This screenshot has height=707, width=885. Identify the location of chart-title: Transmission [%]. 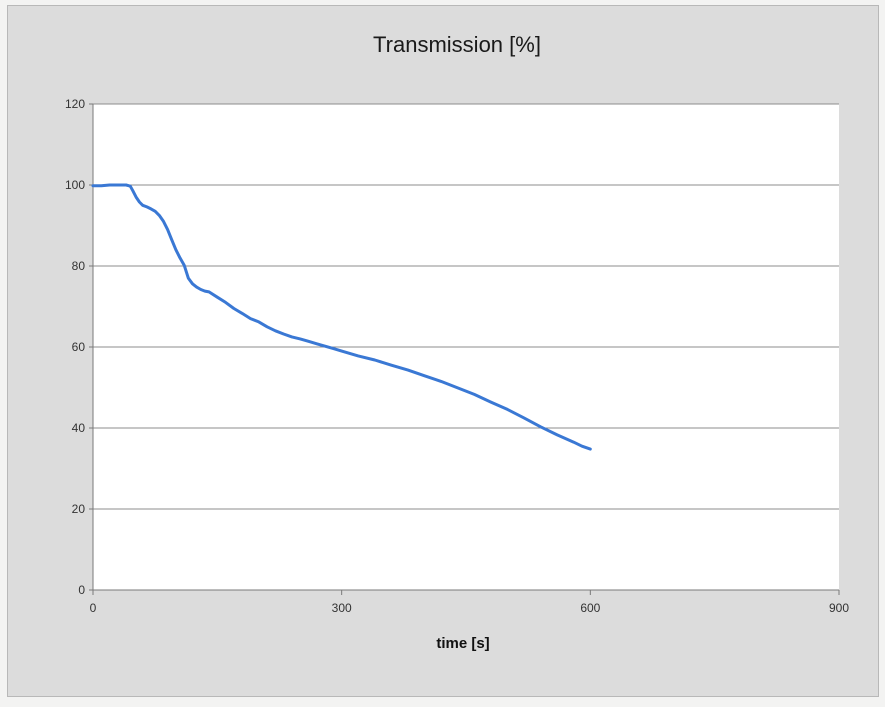
(457, 44).